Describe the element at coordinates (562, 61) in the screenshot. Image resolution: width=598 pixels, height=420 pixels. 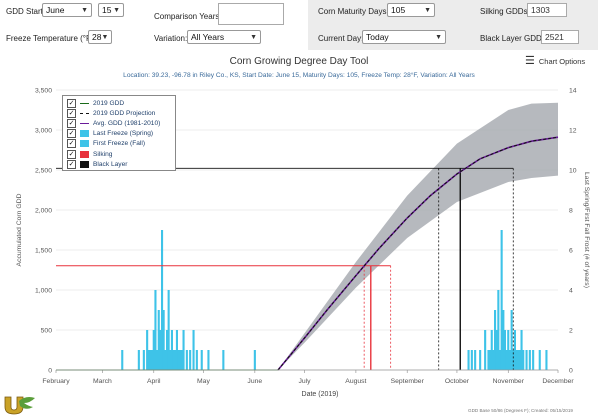
I see `chart-options-label: Chart Options` at that location.